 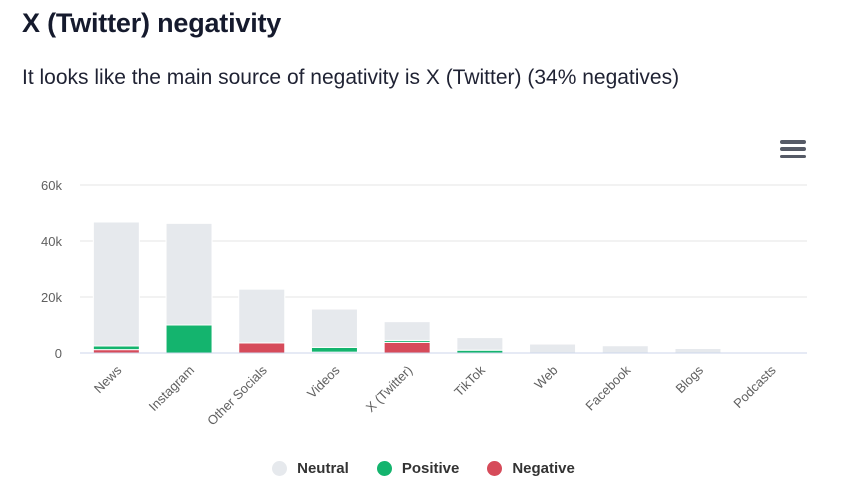 I want to click on y-tick-label: 0, so click(x=58, y=353).